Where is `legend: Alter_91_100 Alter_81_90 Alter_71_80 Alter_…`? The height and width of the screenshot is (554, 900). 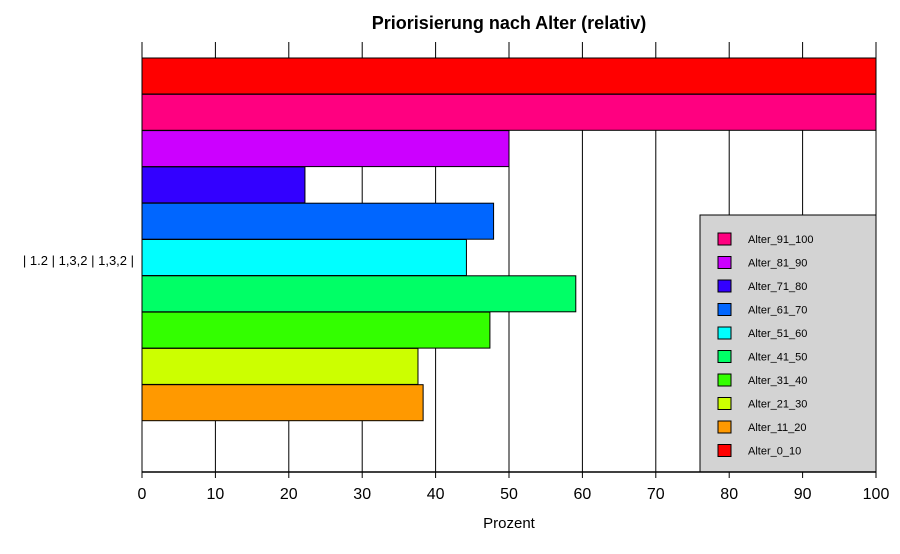
legend: Alter_91_100 Alter_81_90 Alter_71_80 Alter_… is located at coordinates (788, 343).